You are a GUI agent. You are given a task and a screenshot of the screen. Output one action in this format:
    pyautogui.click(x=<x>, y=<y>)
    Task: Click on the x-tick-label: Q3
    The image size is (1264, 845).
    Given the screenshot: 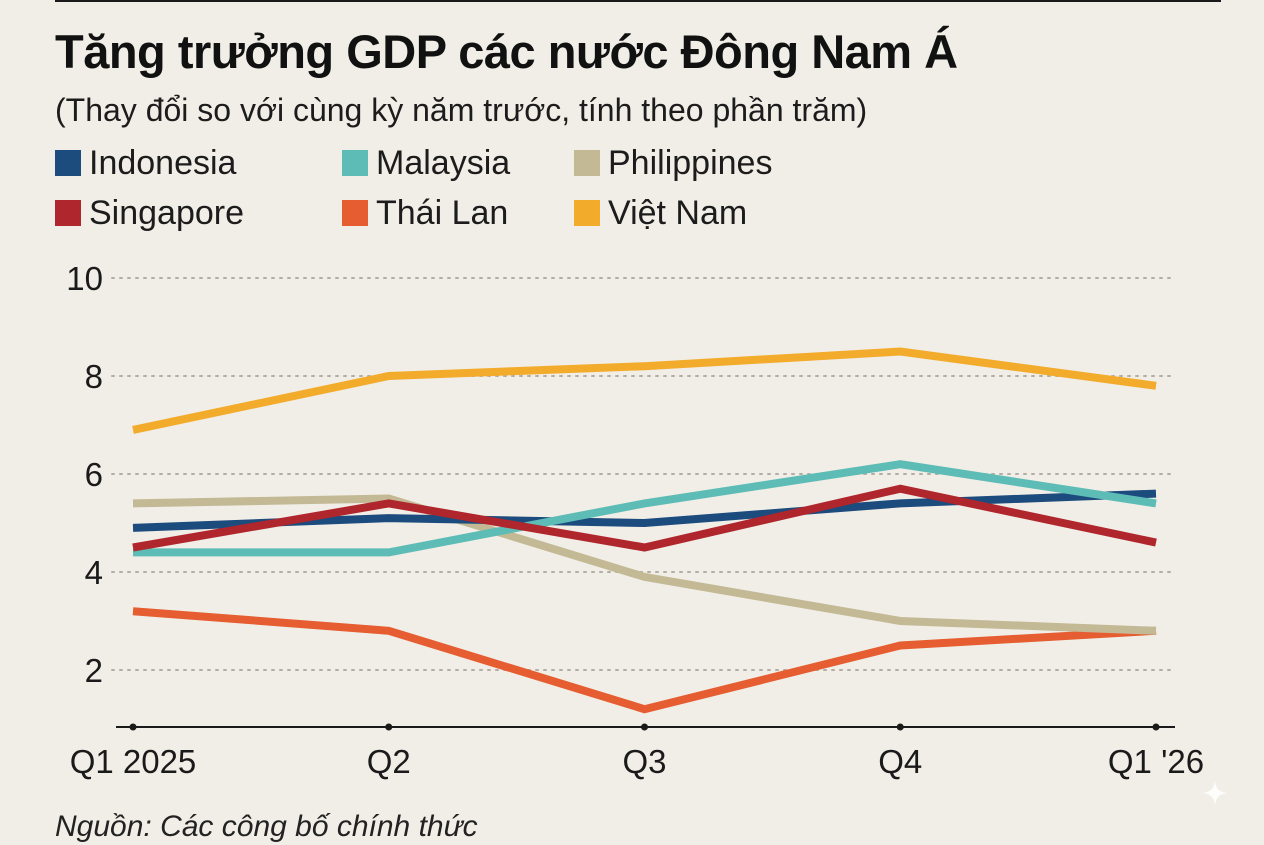 What is the action you would take?
    pyautogui.click(x=644, y=761)
    